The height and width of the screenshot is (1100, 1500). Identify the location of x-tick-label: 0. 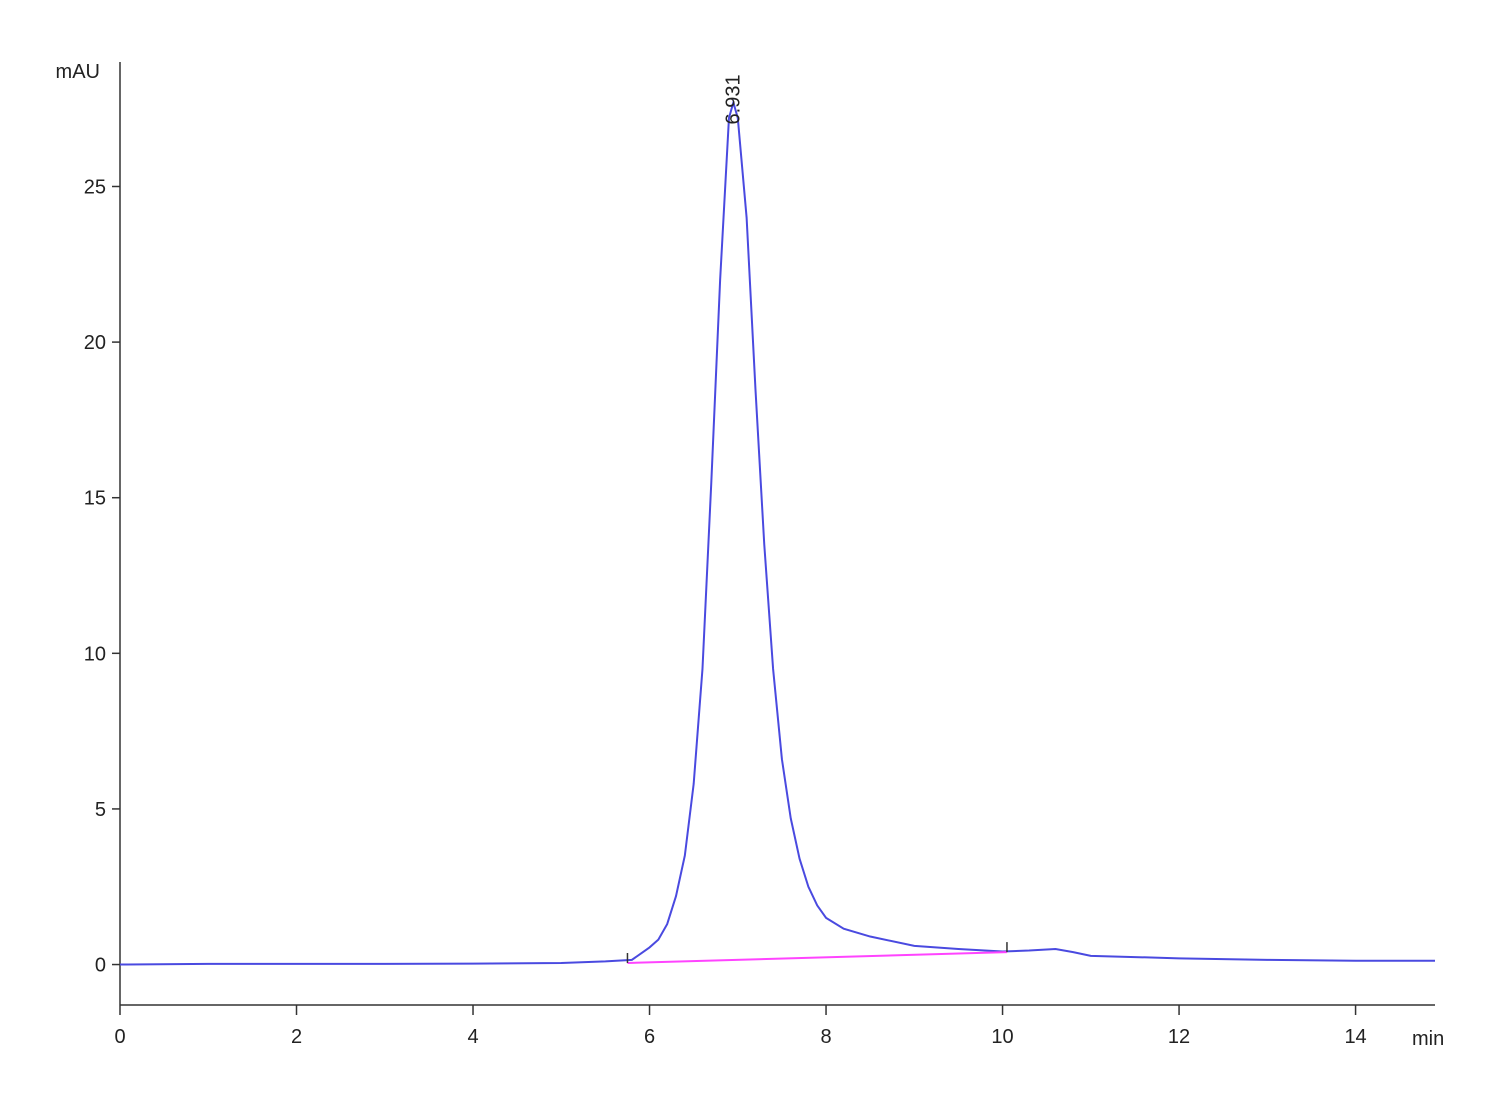
(119, 1037).